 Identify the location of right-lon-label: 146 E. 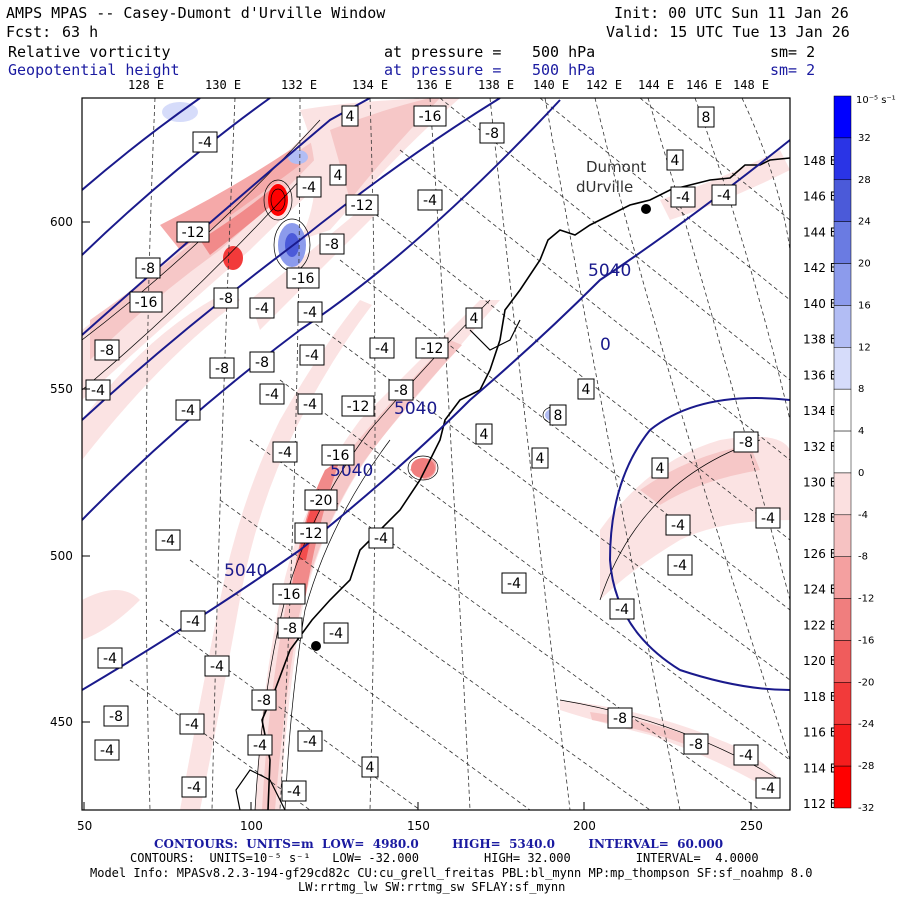
(820, 197).